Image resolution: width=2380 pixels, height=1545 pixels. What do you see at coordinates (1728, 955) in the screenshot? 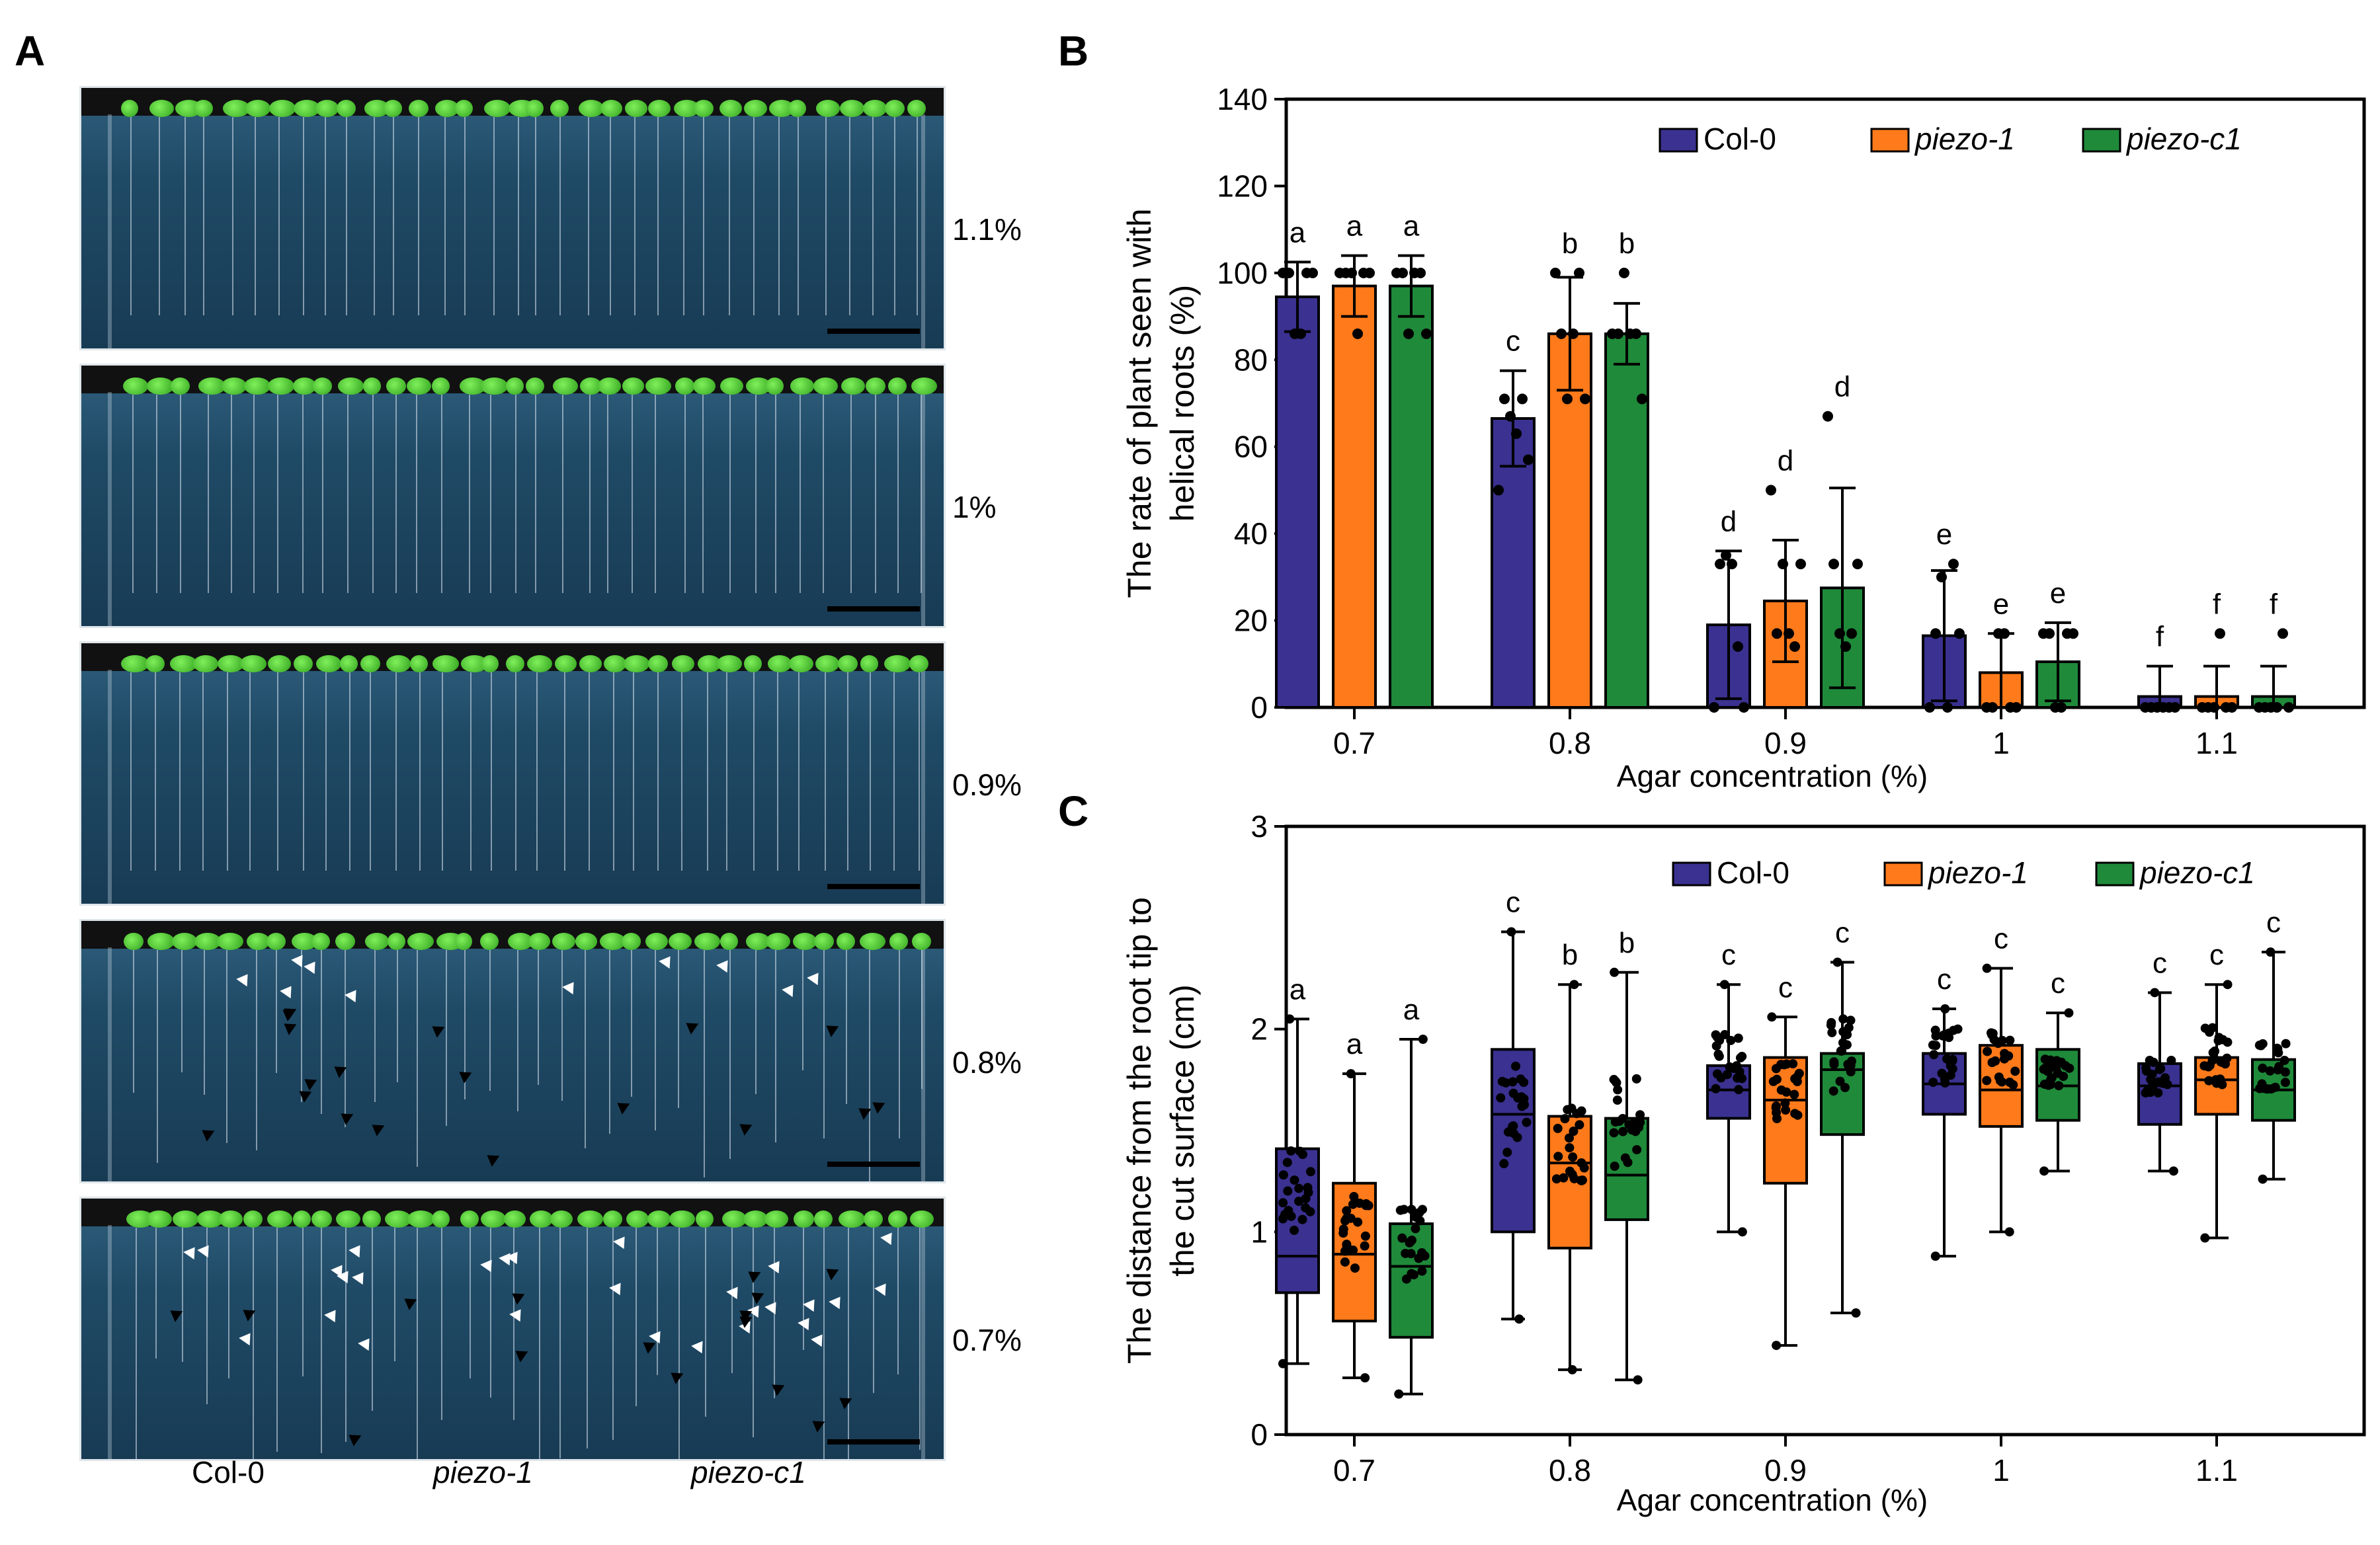
I see `significance-letter: c` at bounding box center [1728, 955].